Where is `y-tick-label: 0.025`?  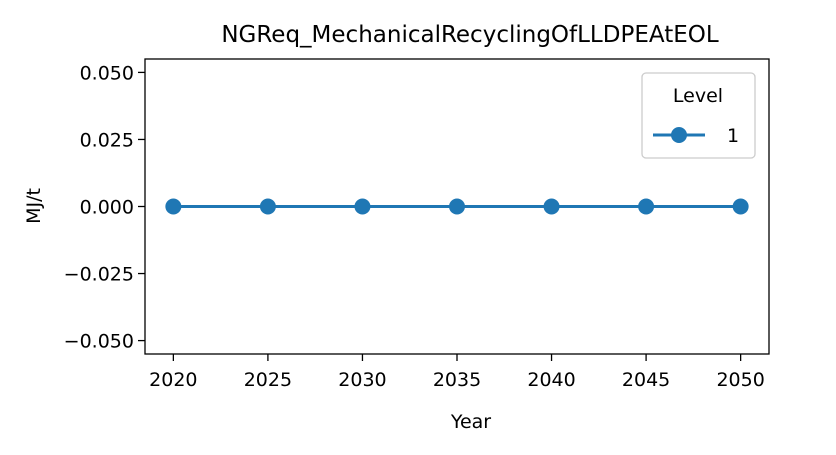 y-tick-label: 0.025 is located at coordinates (107, 140).